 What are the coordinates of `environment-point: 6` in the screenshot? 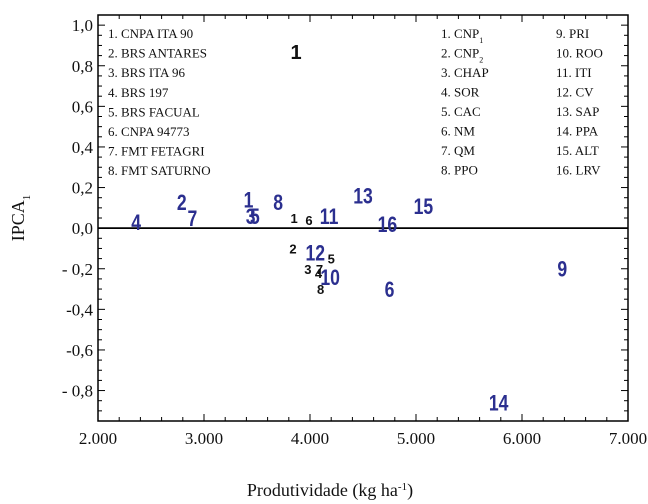 It's located at (390, 290).